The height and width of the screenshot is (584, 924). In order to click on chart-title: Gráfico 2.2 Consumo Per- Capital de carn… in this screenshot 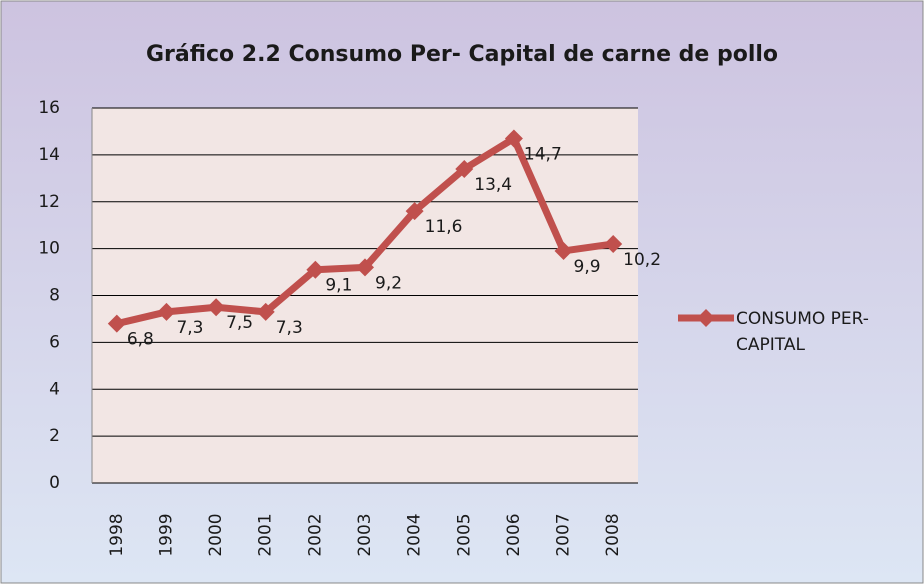, I will do `click(462, 54)`.